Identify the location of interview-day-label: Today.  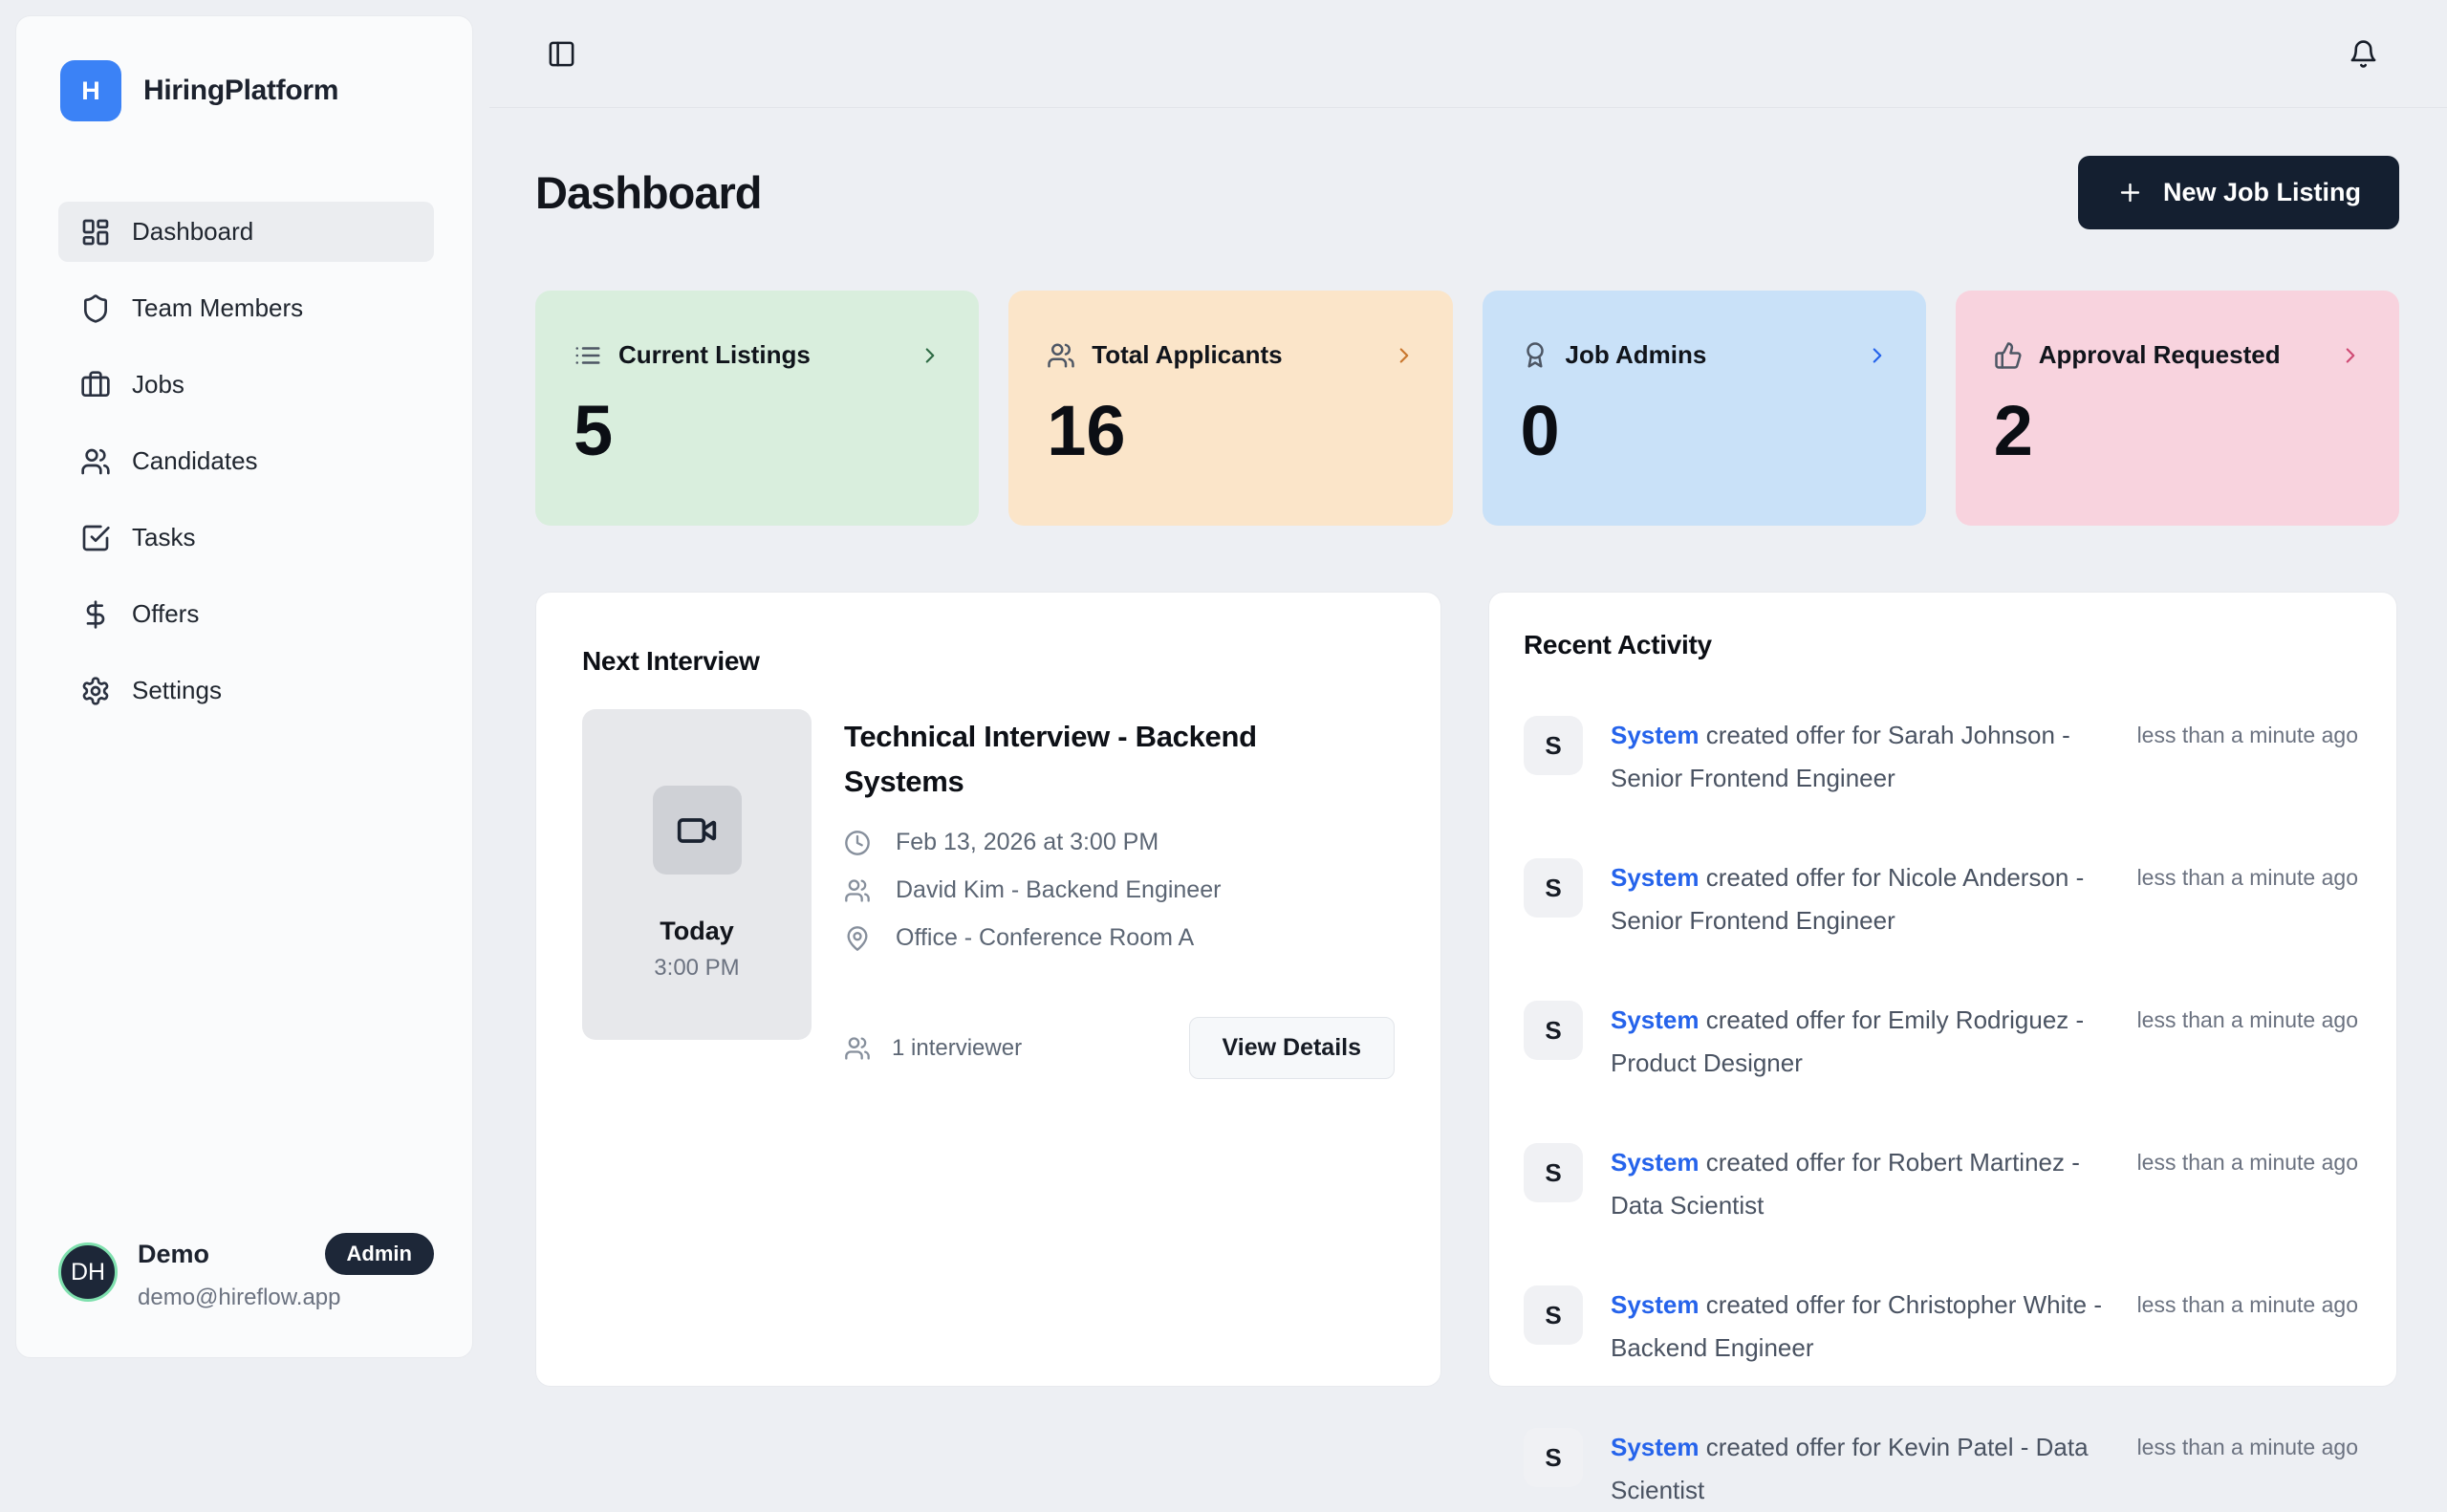
(697, 931).